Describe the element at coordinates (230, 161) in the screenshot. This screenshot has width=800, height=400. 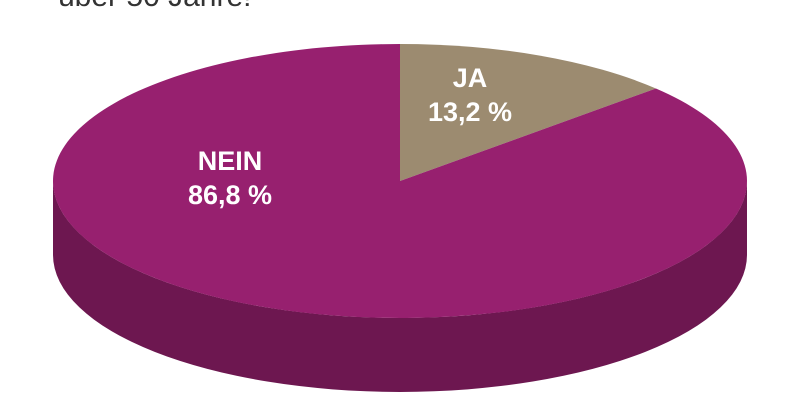
I see `slice-label: NEIN` at that location.